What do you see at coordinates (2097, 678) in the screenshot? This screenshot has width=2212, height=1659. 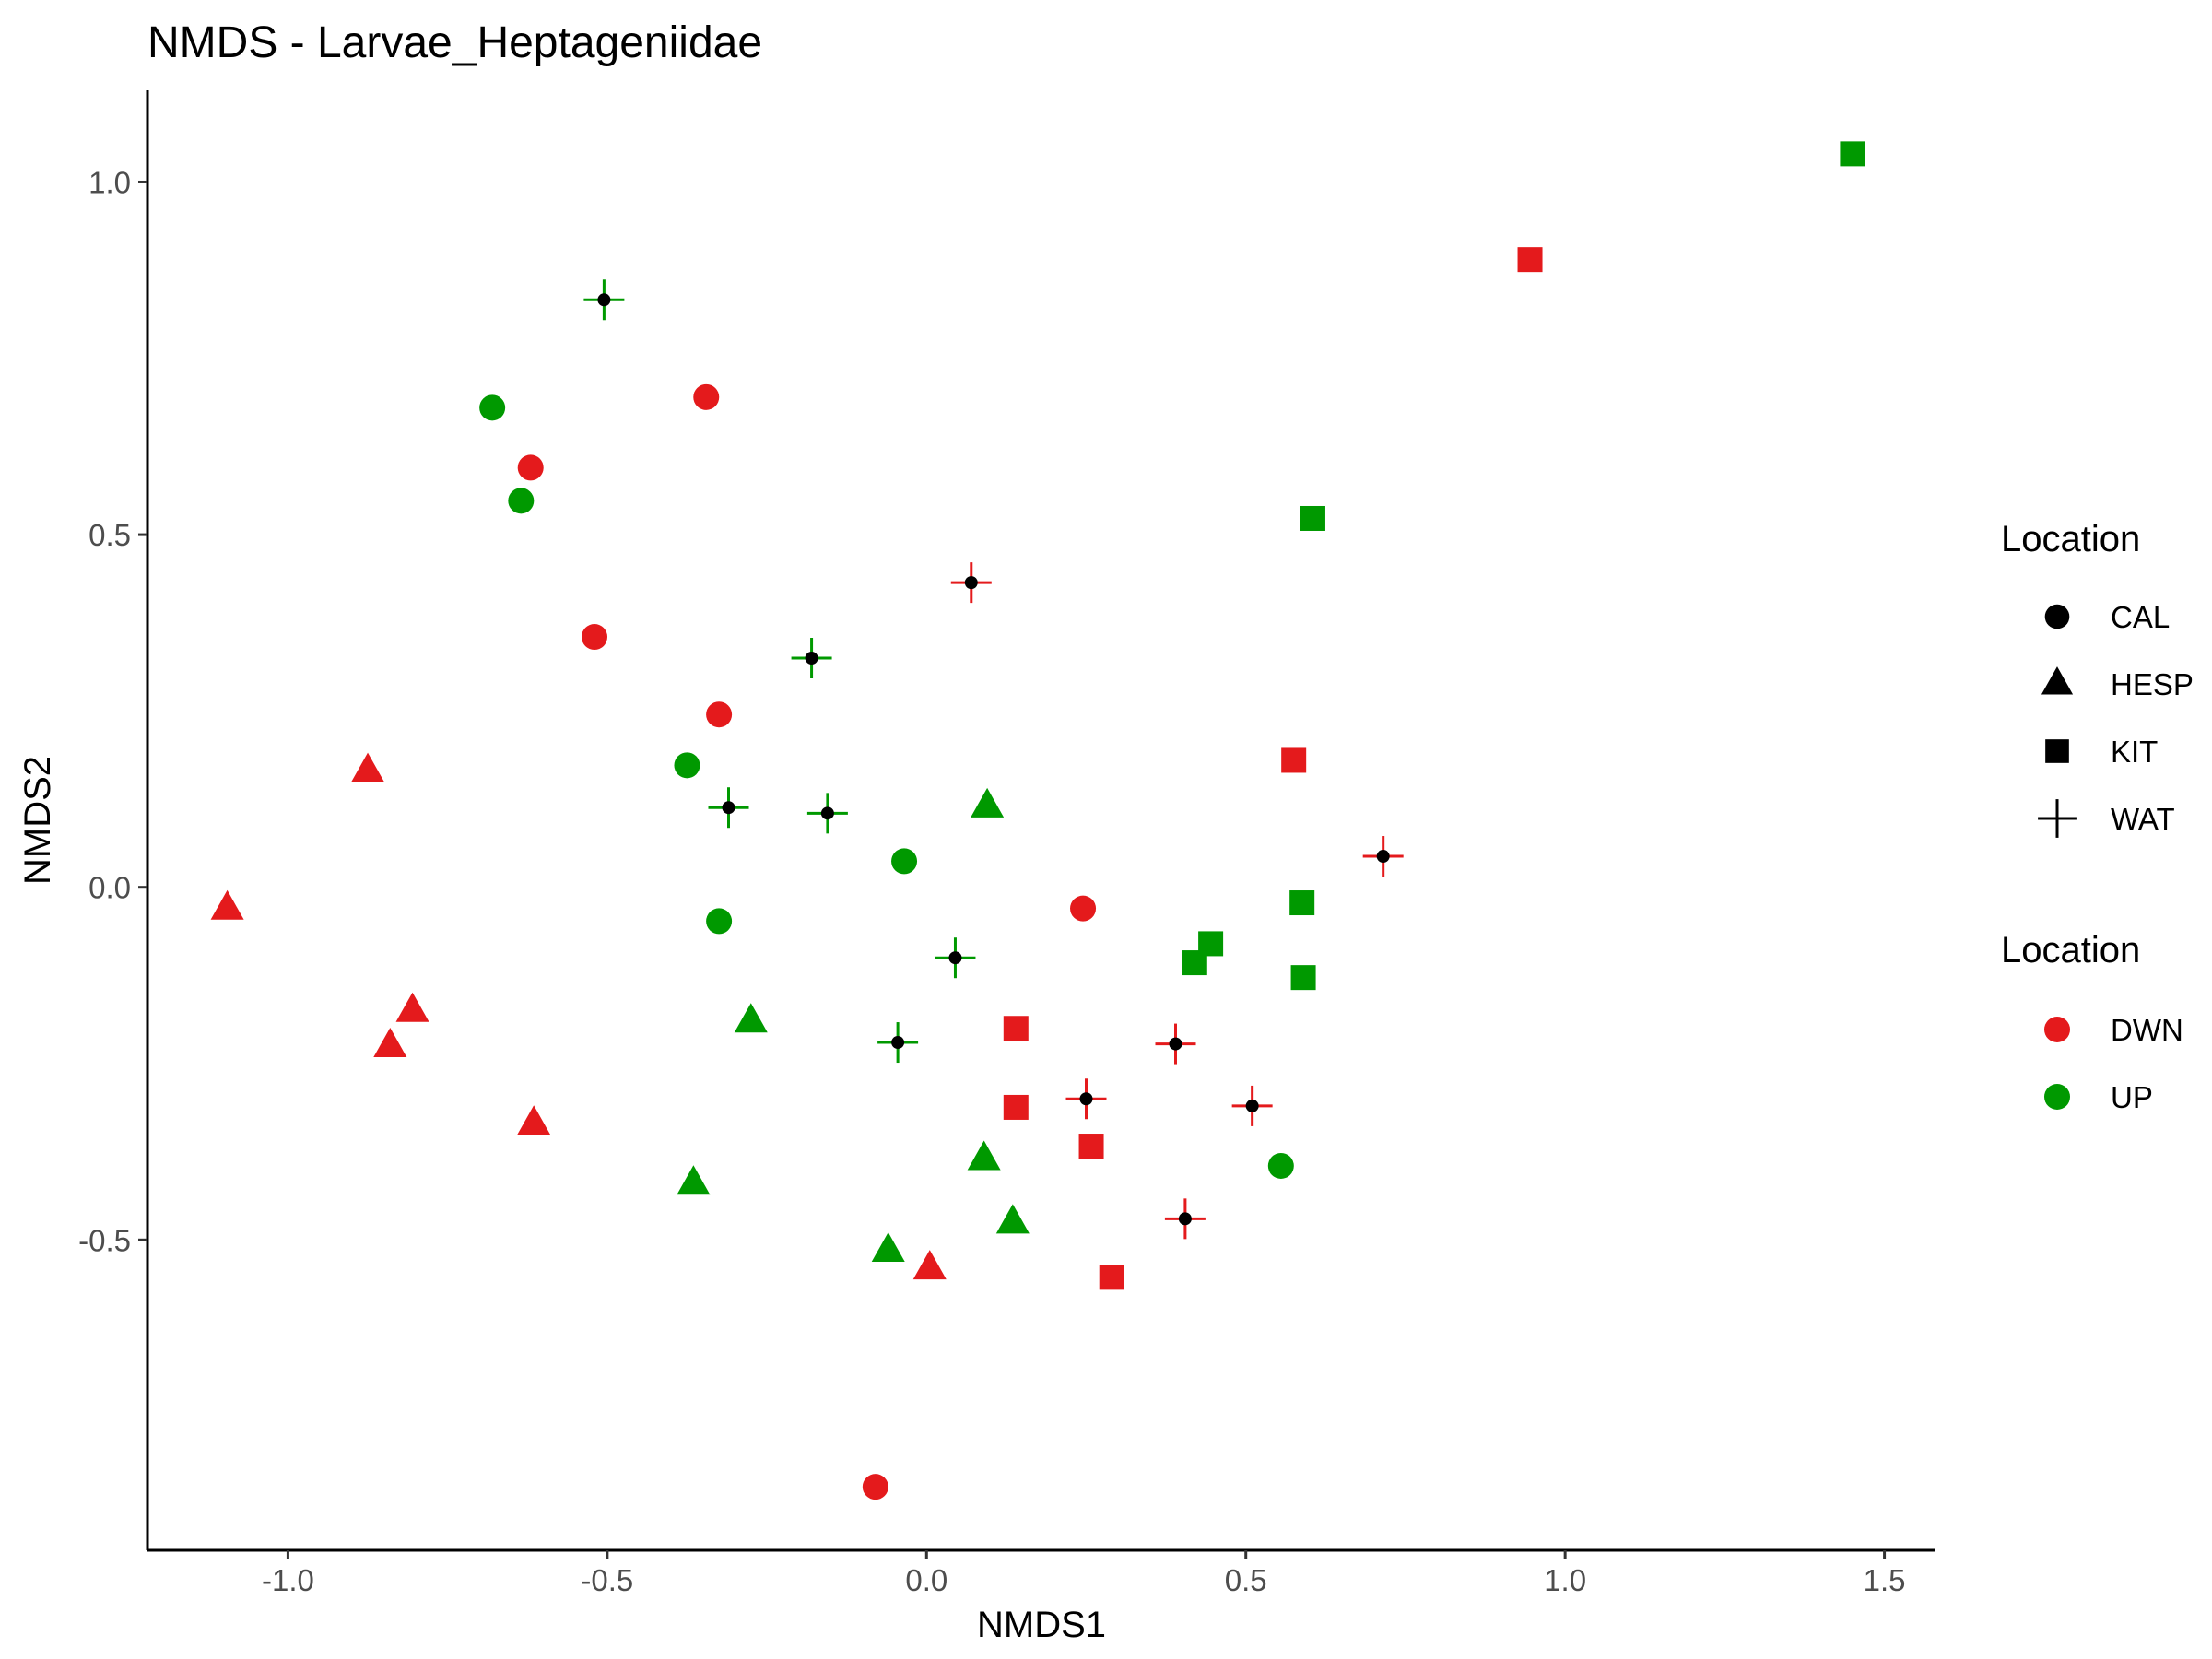 I see `shape-legend: Location CAL HESP KIT WAT` at bounding box center [2097, 678].